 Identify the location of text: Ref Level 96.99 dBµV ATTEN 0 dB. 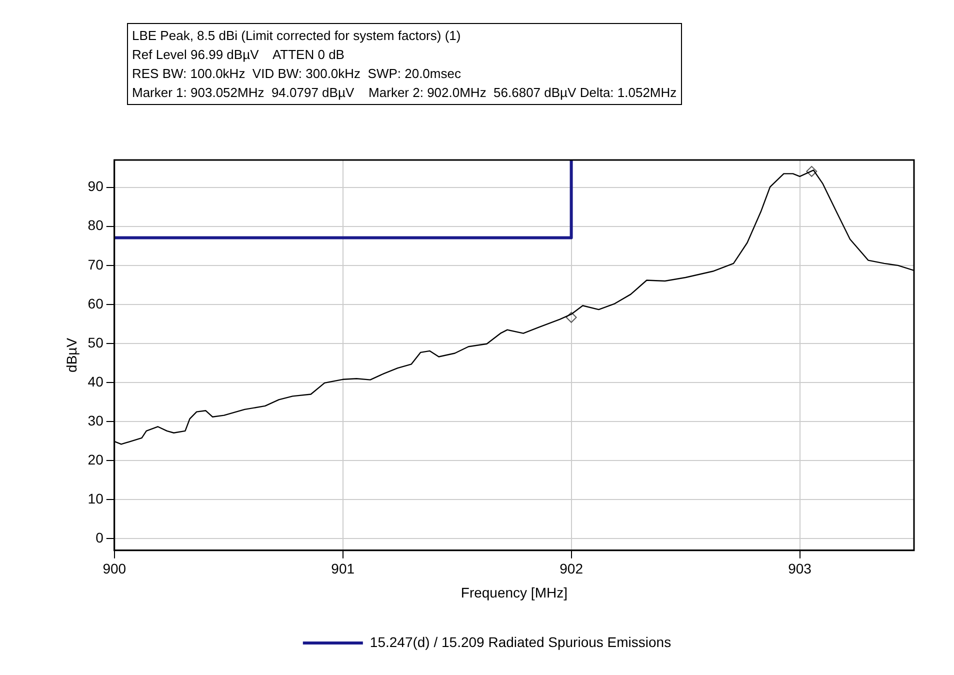
(239, 55).